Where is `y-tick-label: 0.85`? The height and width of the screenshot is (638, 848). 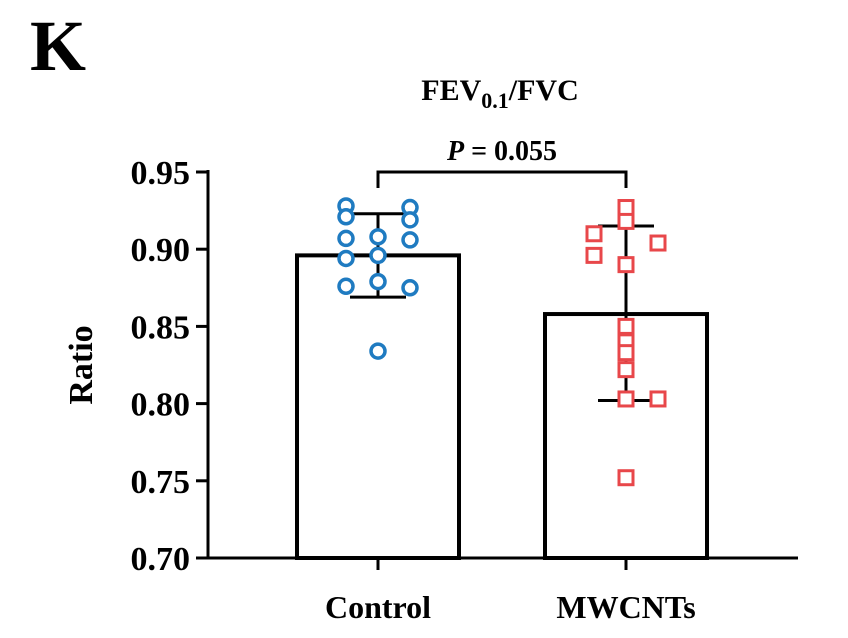 y-tick-label: 0.85 is located at coordinates (161, 327).